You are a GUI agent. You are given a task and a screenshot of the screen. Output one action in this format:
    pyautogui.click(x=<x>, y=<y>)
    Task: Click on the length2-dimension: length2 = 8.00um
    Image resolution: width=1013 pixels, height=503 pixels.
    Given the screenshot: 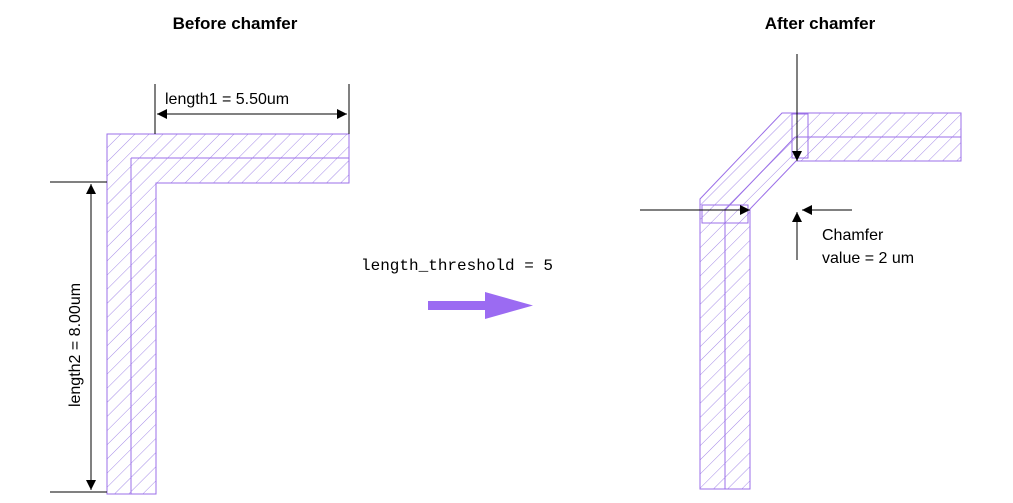 What is the action you would take?
    pyautogui.click(x=78, y=337)
    